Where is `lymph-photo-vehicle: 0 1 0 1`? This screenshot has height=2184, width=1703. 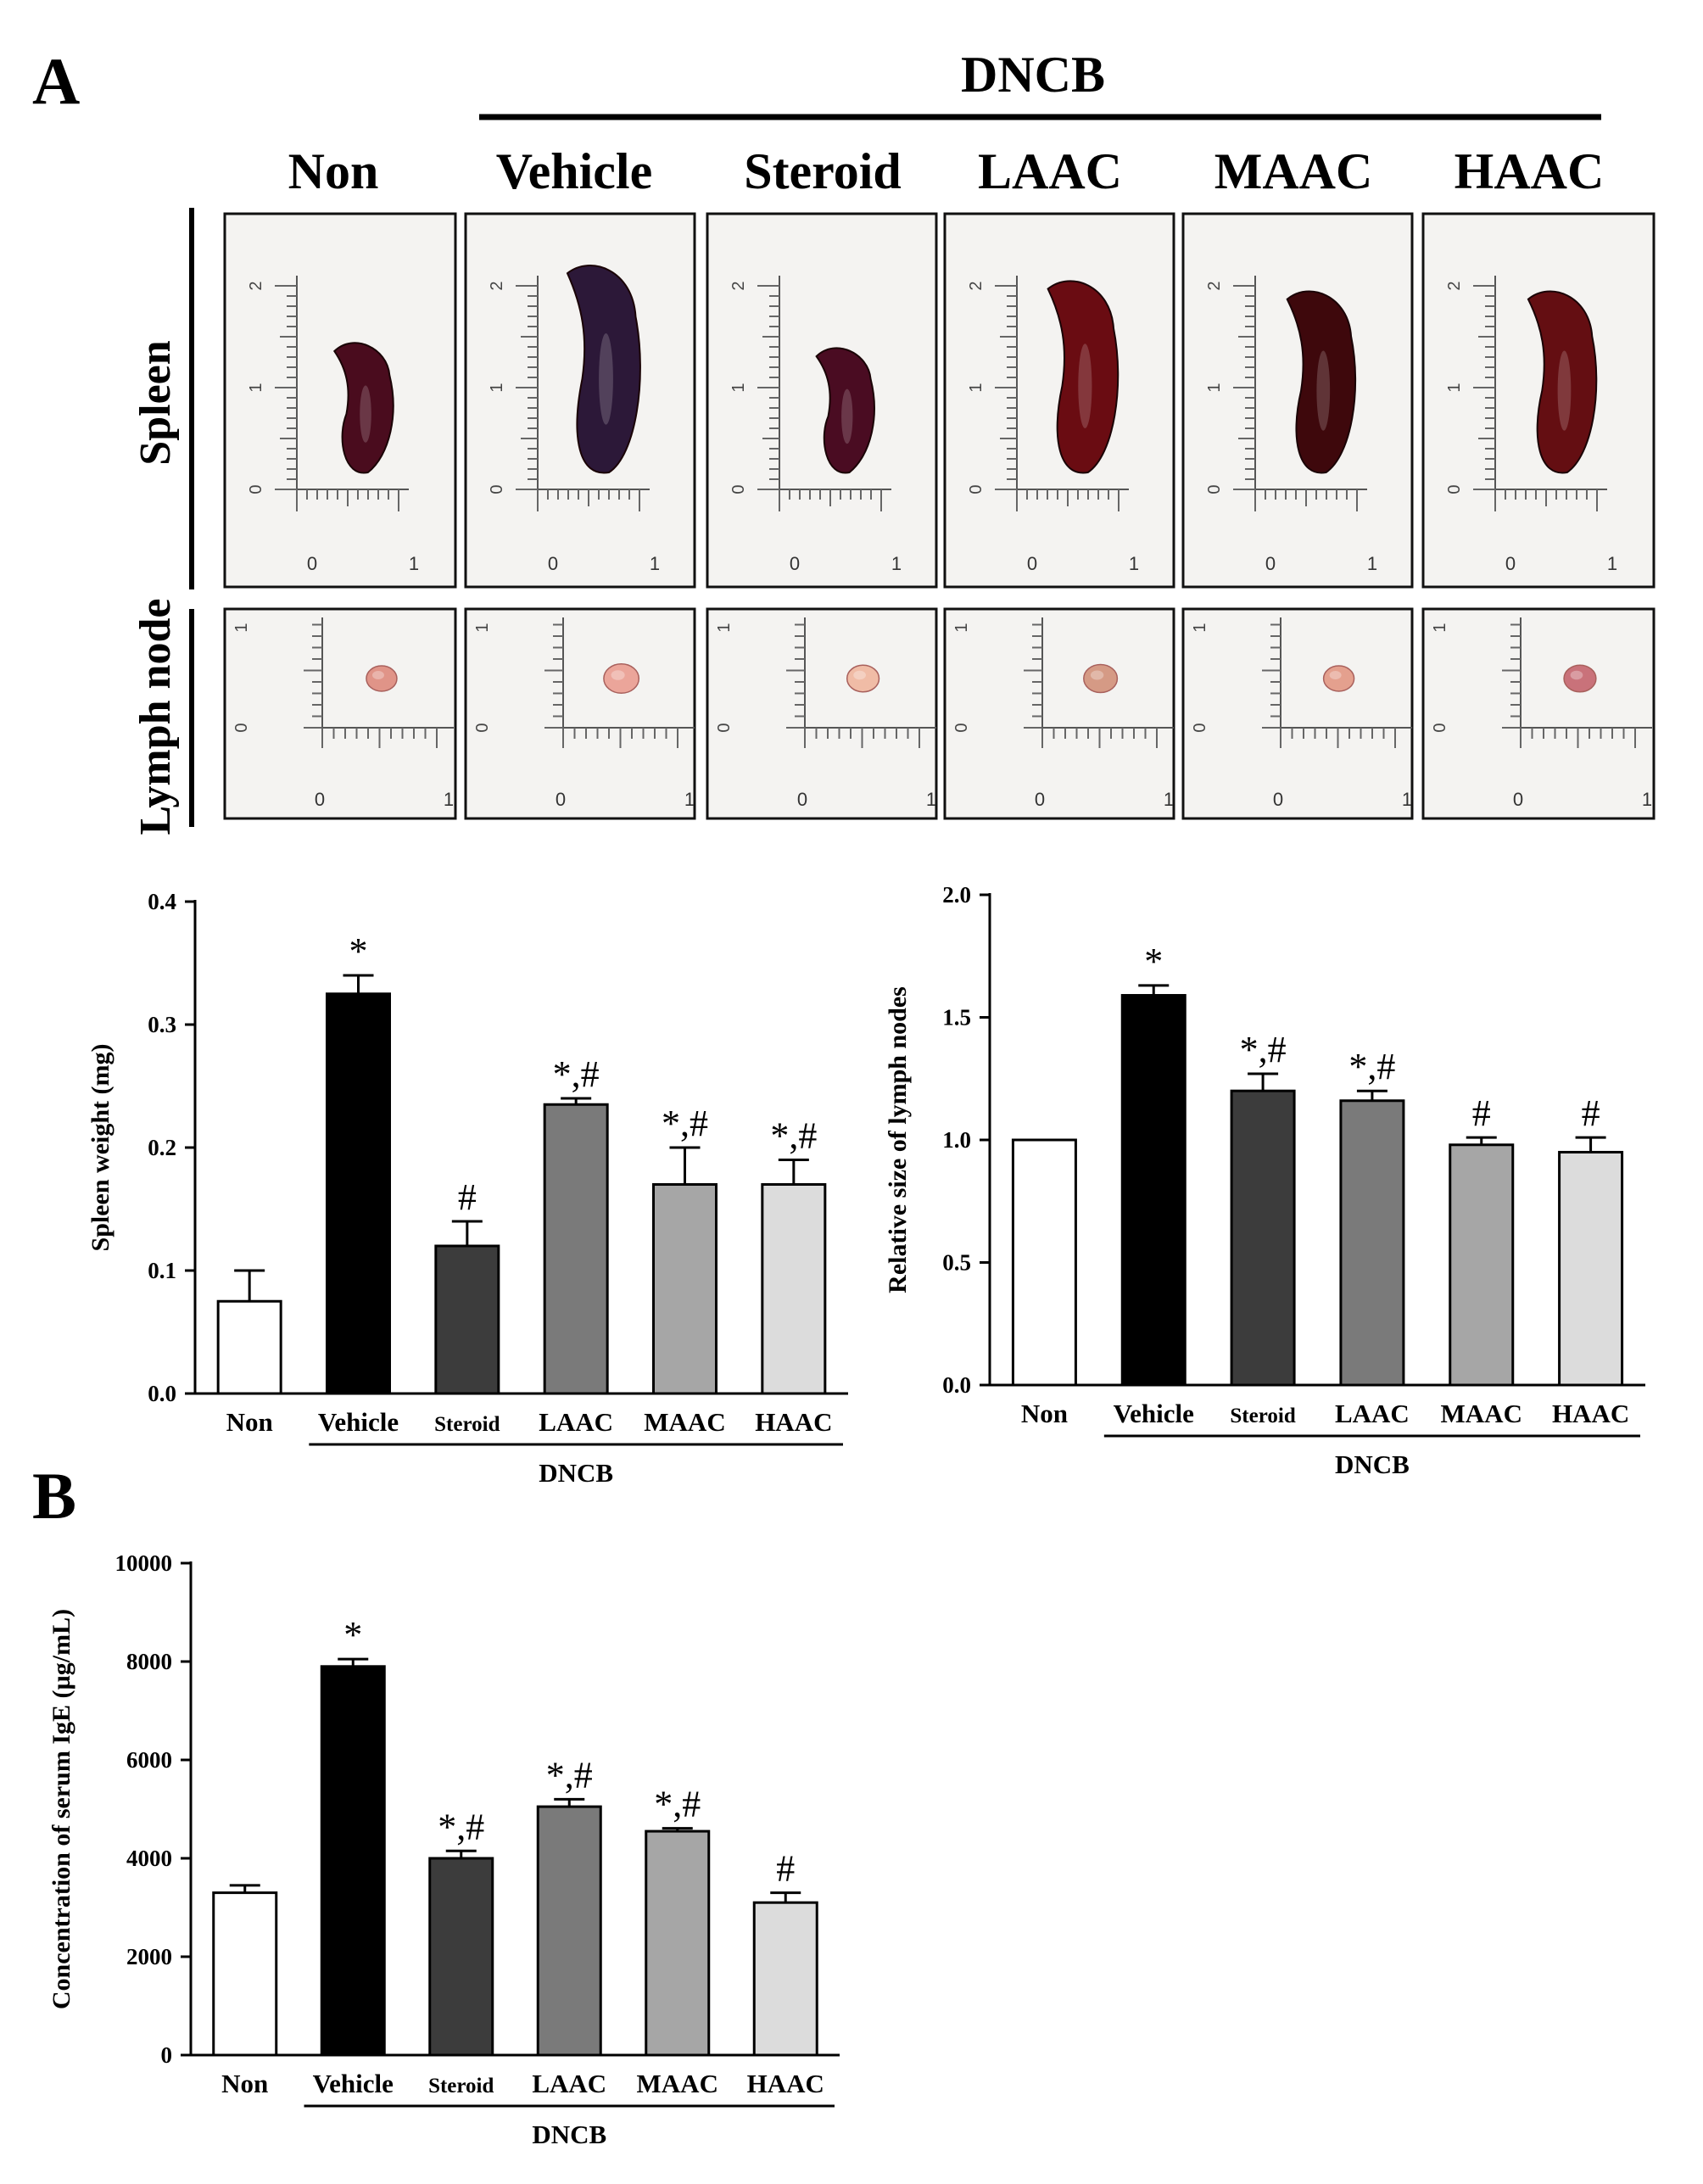
lymph-photo-vehicle: 0 1 0 1 is located at coordinates (580, 714).